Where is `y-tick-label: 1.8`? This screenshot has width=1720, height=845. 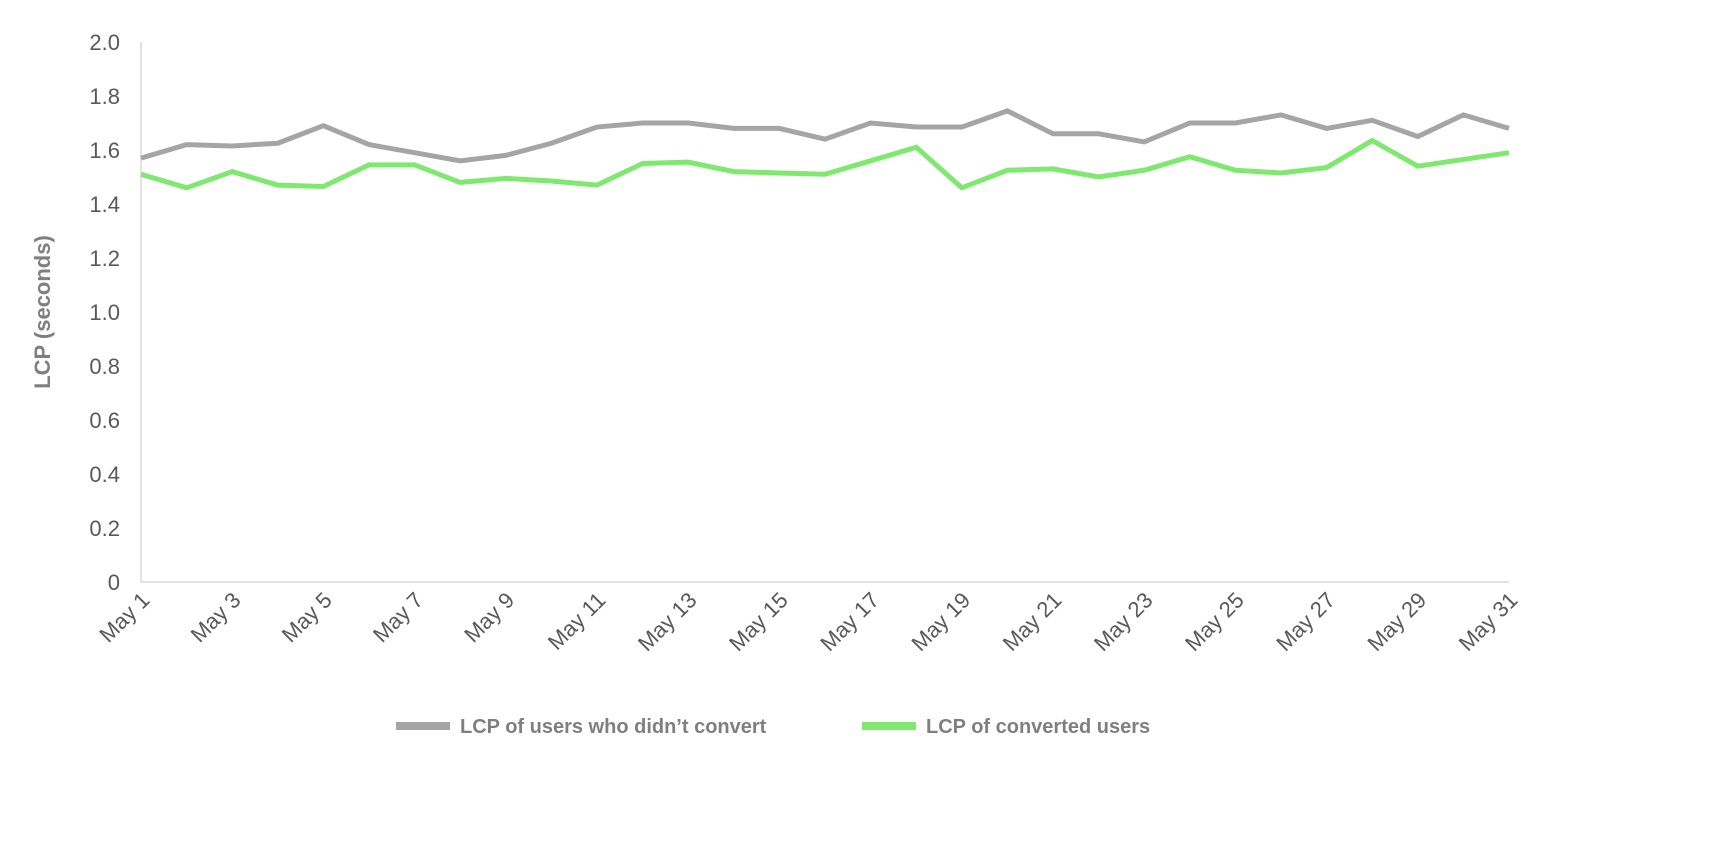 y-tick-label: 1.8 is located at coordinates (104, 96).